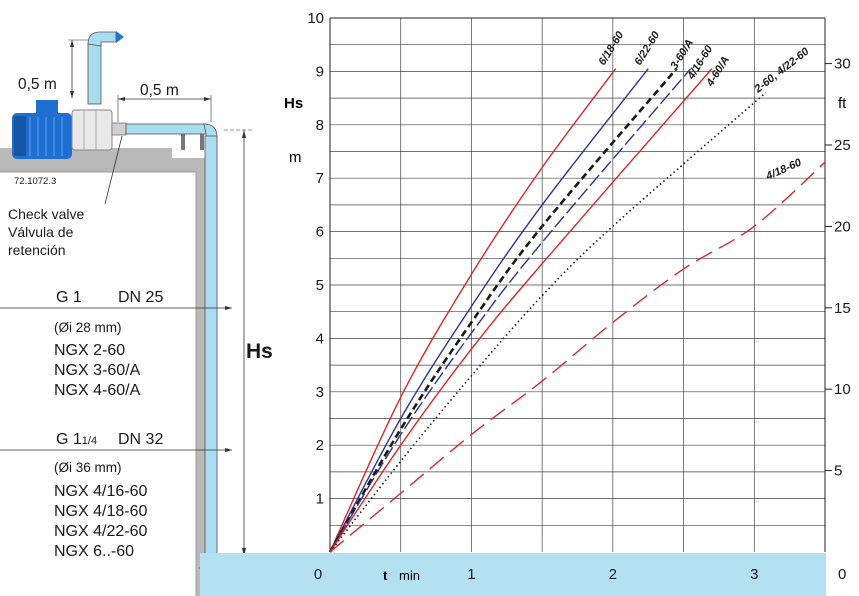 Image resolution: width=859 pixels, height=596 pixels. Describe the element at coordinates (409, 575) in the screenshot. I see `x-axis-unit: min` at that location.